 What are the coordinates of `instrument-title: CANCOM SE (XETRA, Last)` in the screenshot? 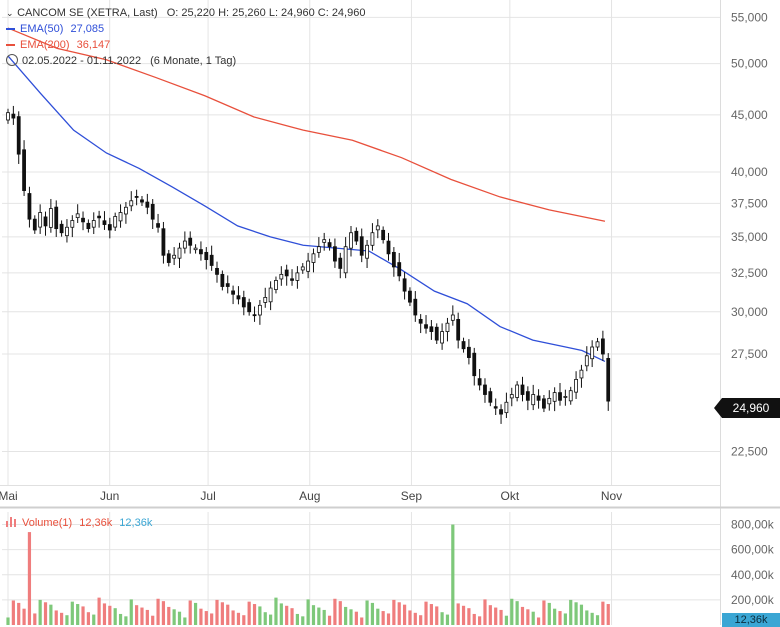 It's located at (87, 13).